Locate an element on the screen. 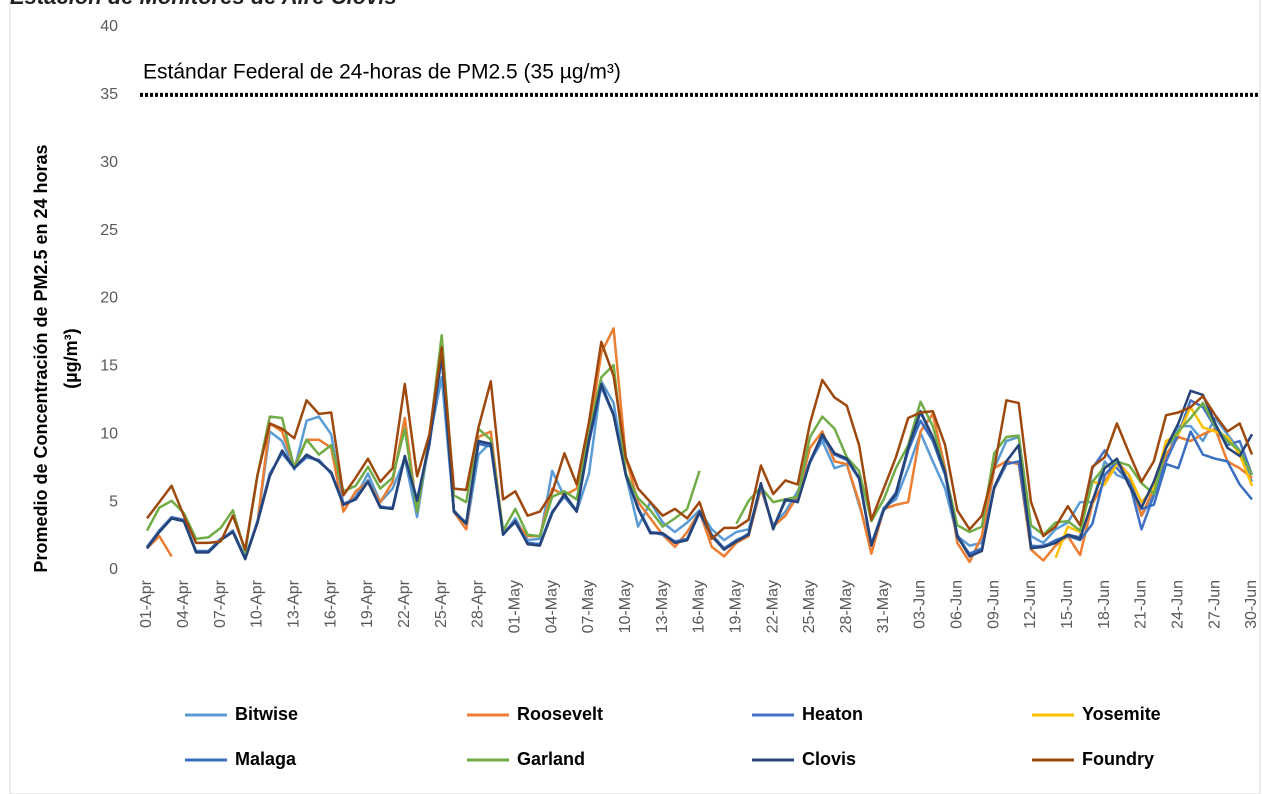 Image resolution: width=1262 pixels, height=794 pixels. x-tick-label: 24-Jun is located at coordinates (1178, 604).